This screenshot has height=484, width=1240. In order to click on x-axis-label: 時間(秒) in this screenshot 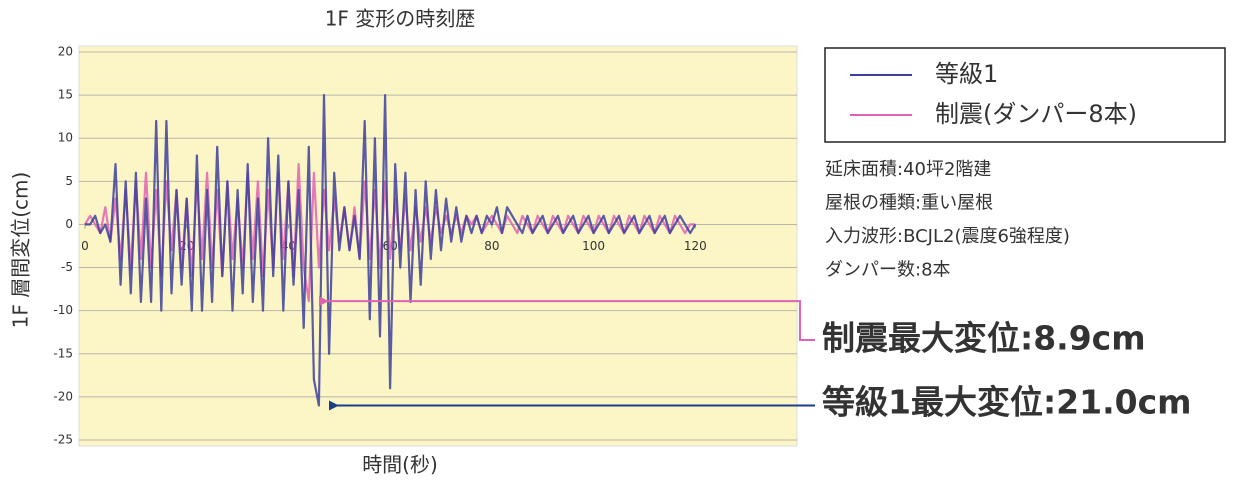, I will do `click(400, 465)`.